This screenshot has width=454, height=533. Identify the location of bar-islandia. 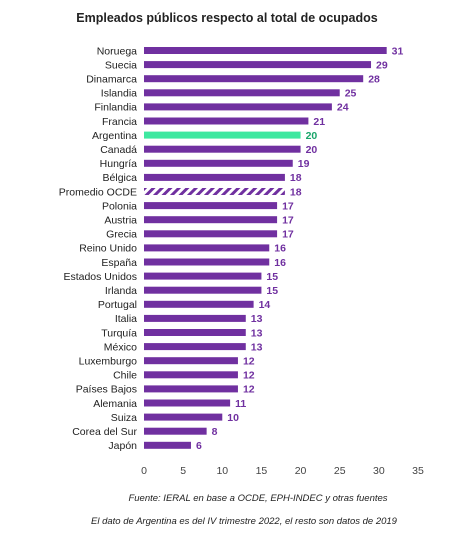
(242, 93).